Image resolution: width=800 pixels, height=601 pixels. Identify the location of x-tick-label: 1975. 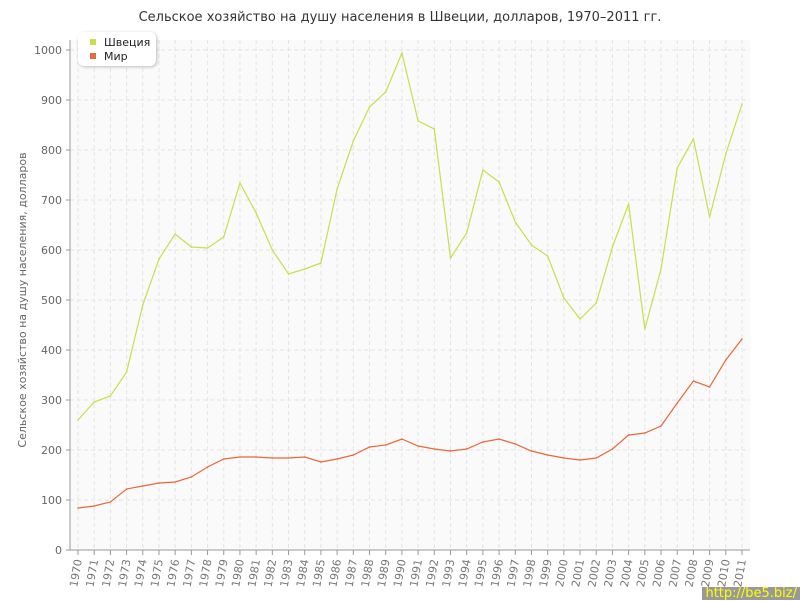
(157, 573).